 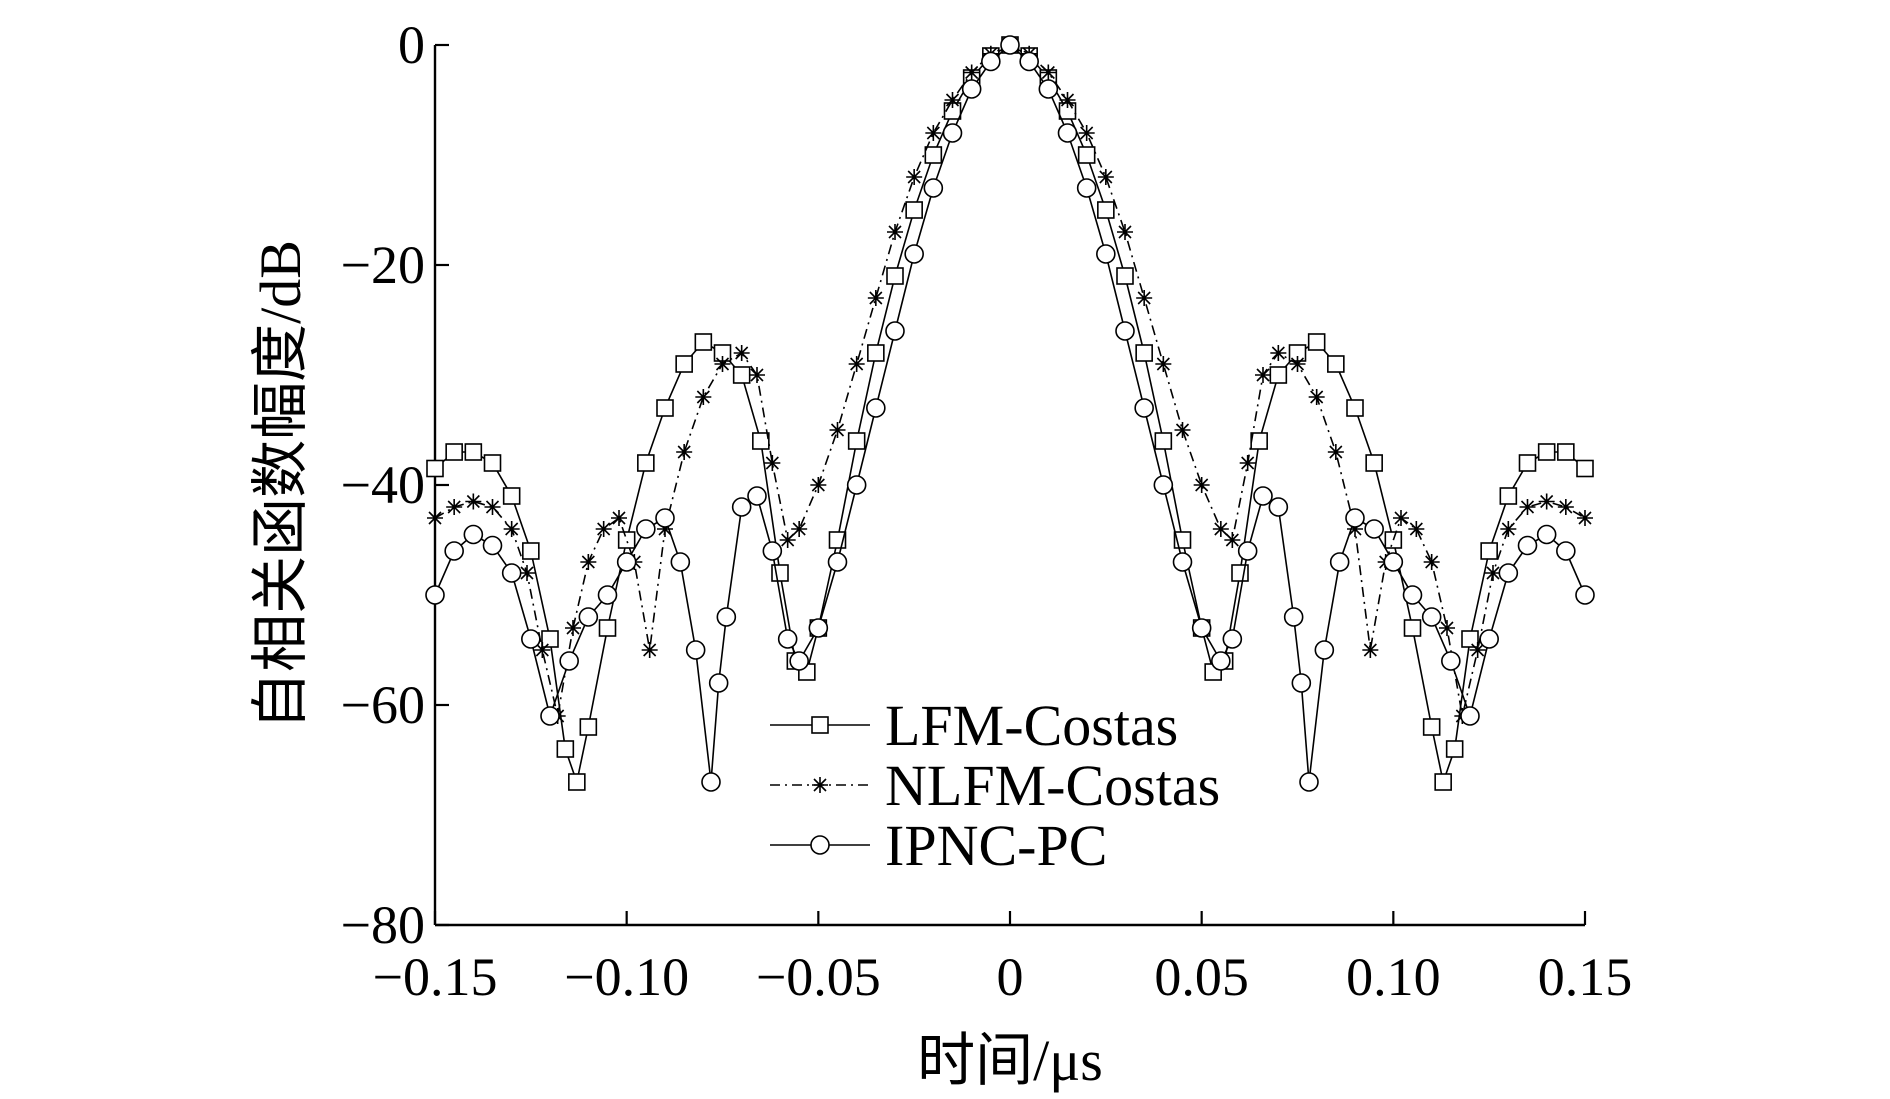 What do you see at coordinates (280, 485) in the screenshot?
I see `y-axis-label: 自相关函数幅度/dB` at bounding box center [280, 485].